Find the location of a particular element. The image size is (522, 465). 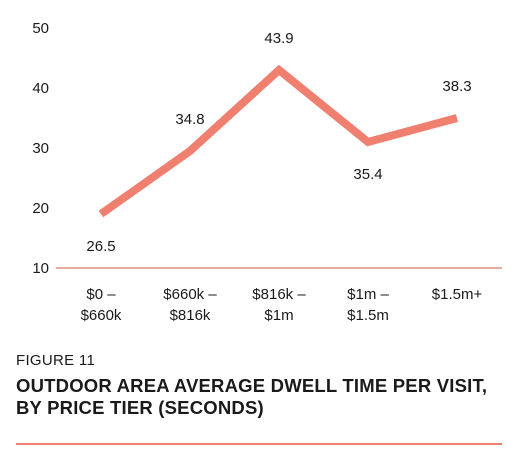

x-tick-label-line: $660k is located at coordinates (101, 315).